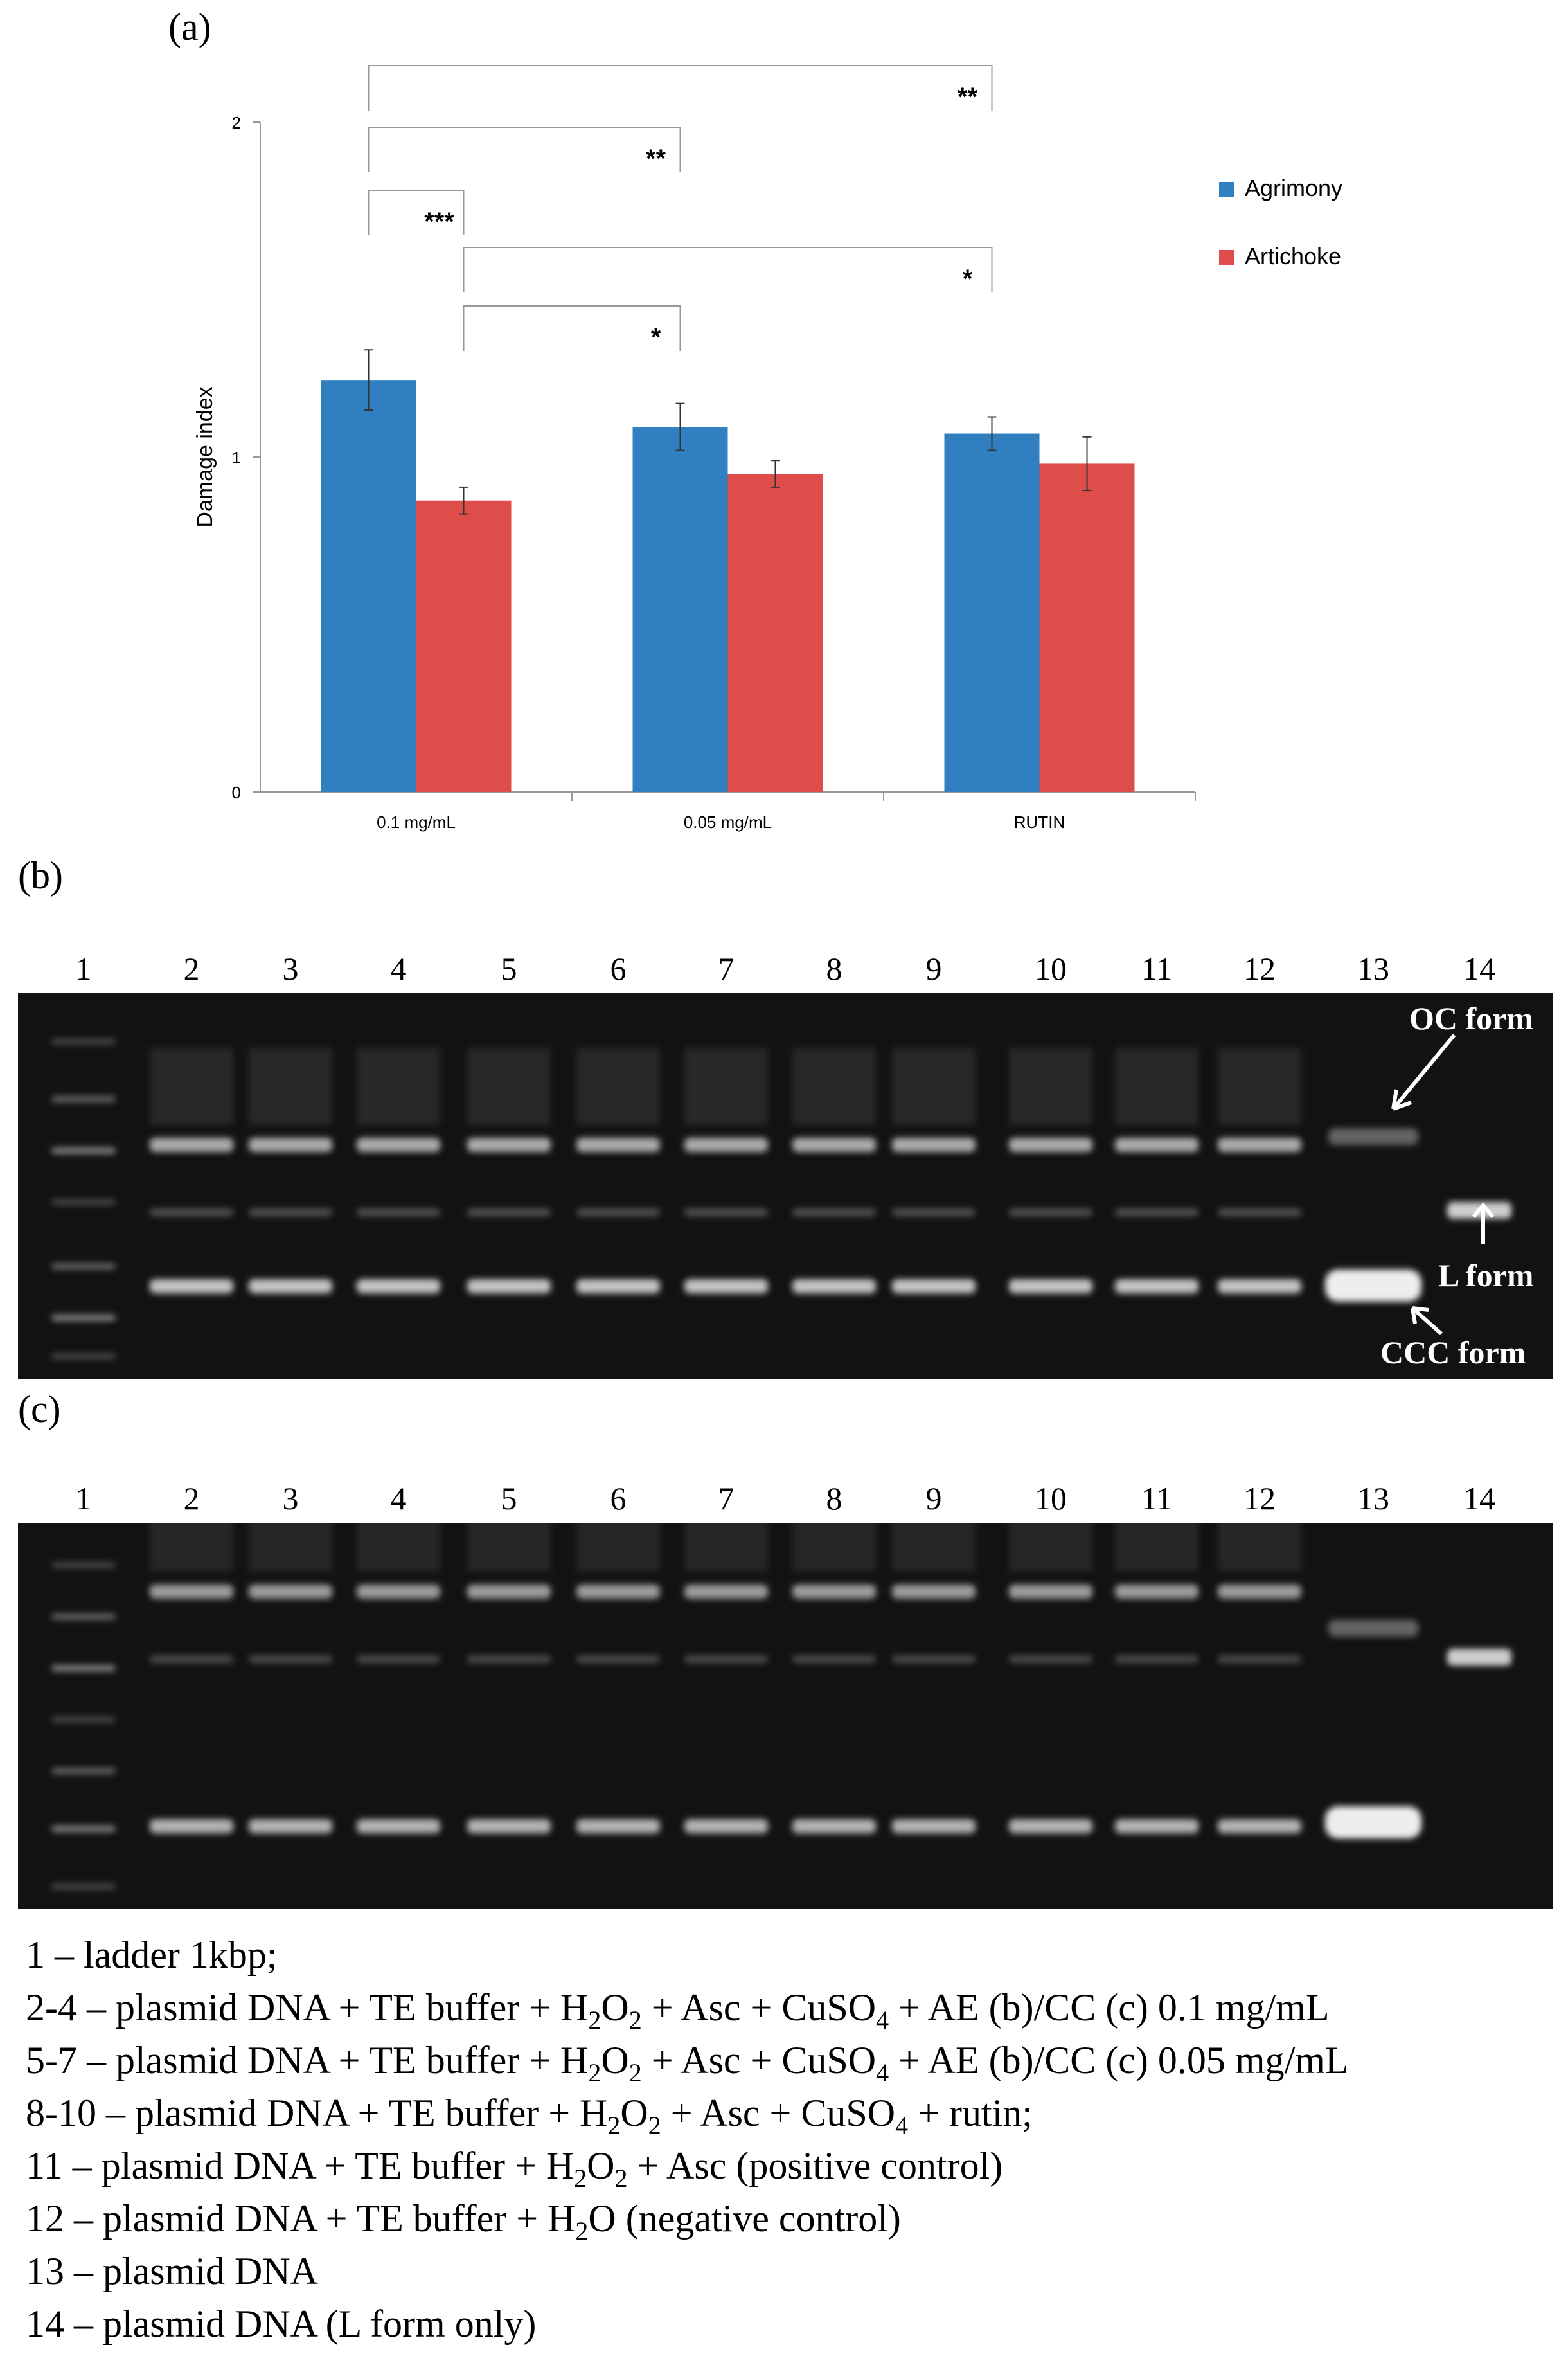 The height and width of the screenshot is (2354, 1568). Describe the element at coordinates (728, 822) in the screenshot. I see `x-tick-label: 0.05 mg/mL` at that location.